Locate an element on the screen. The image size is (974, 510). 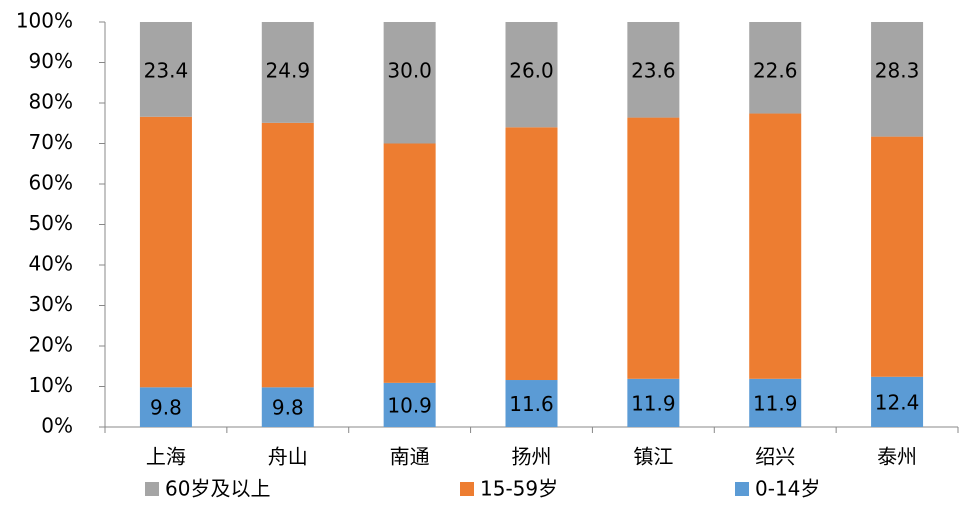
data-label: 22.6 is located at coordinates (775, 71).